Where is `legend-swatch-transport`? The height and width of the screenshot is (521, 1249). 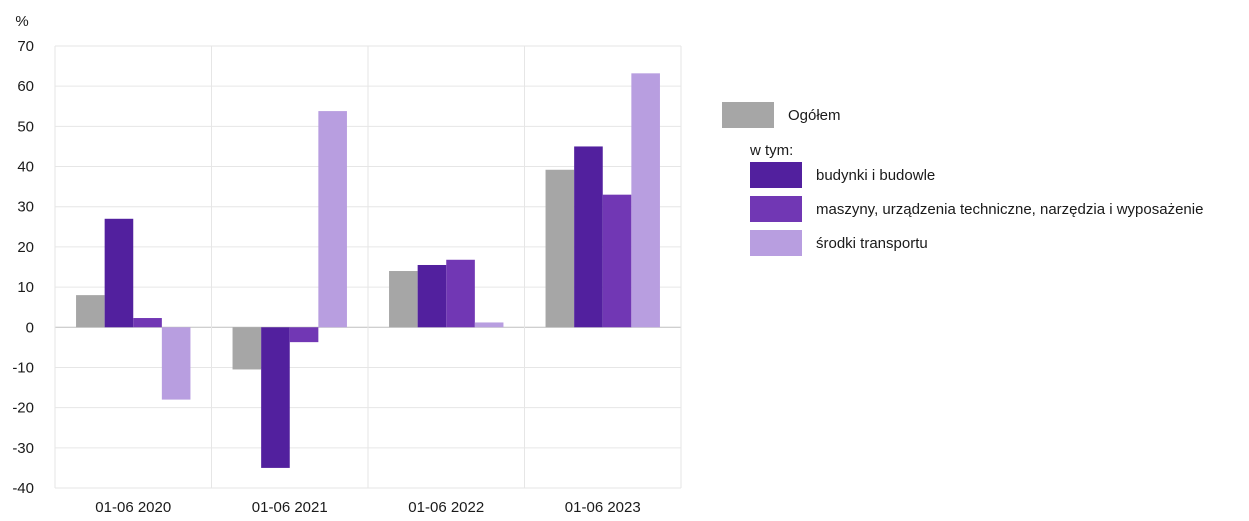 legend-swatch-transport is located at coordinates (776, 243).